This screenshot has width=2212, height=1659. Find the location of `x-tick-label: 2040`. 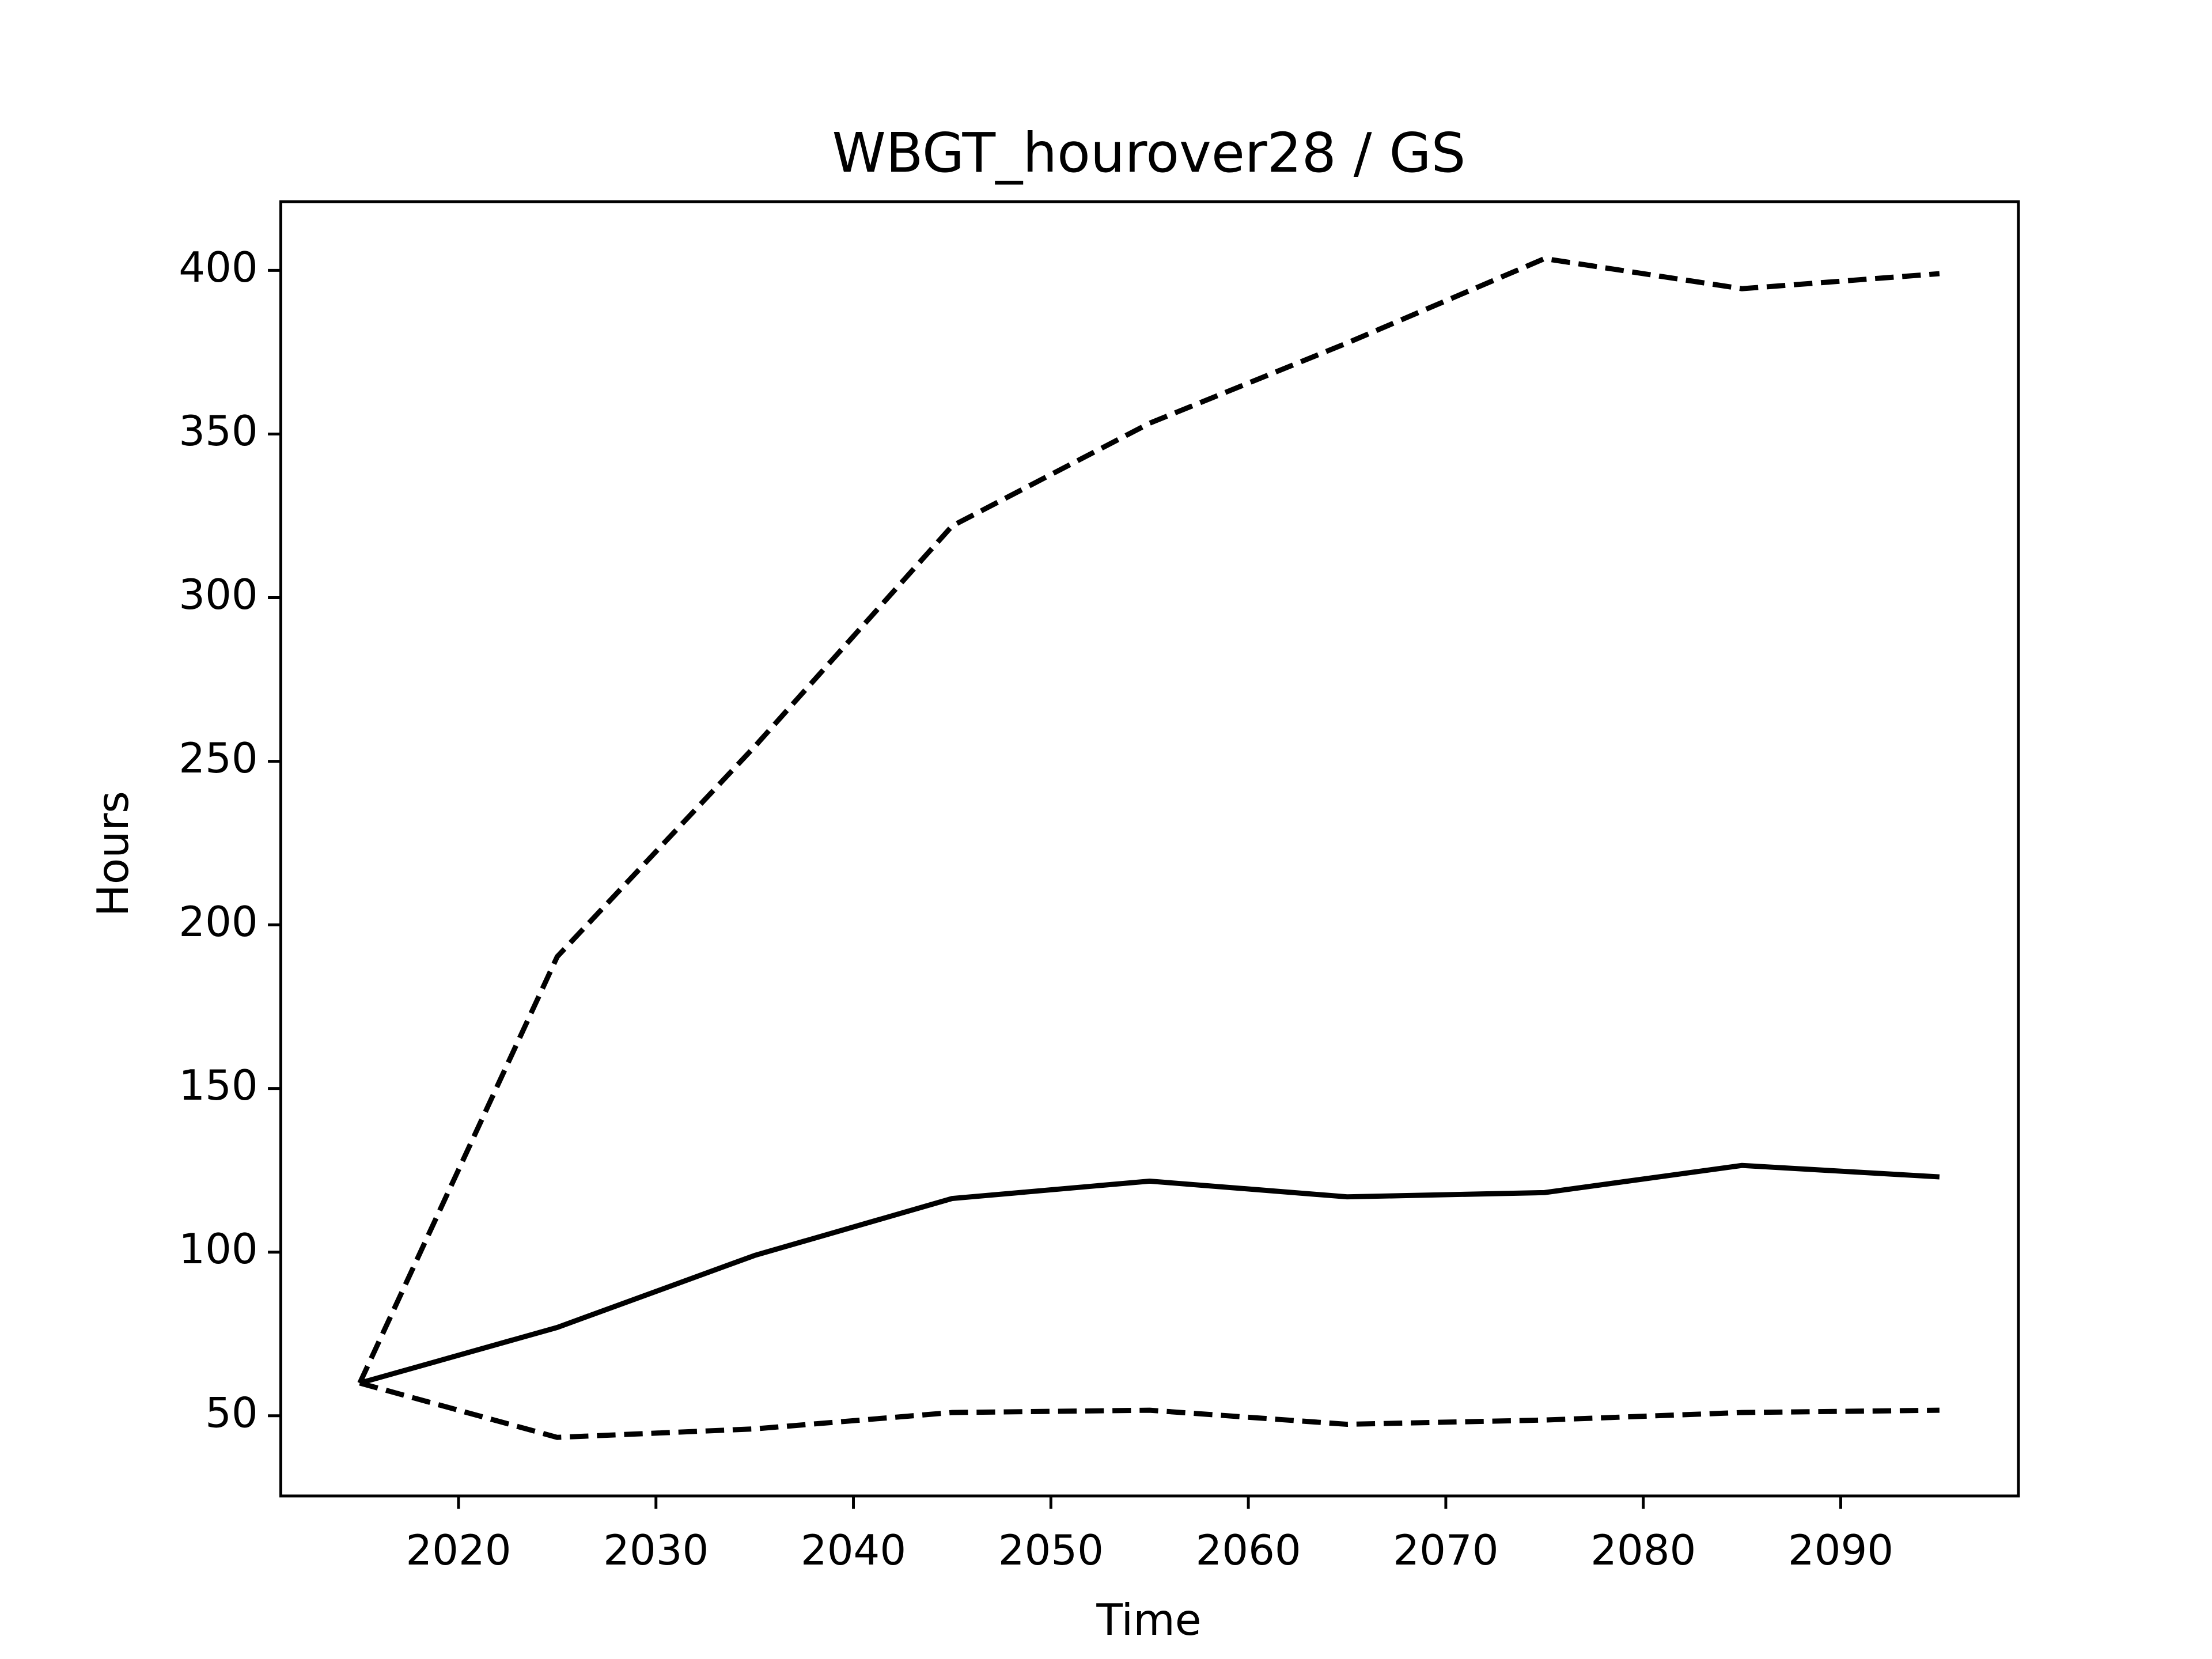

x-tick-label: 2040 is located at coordinates (853, 1550).